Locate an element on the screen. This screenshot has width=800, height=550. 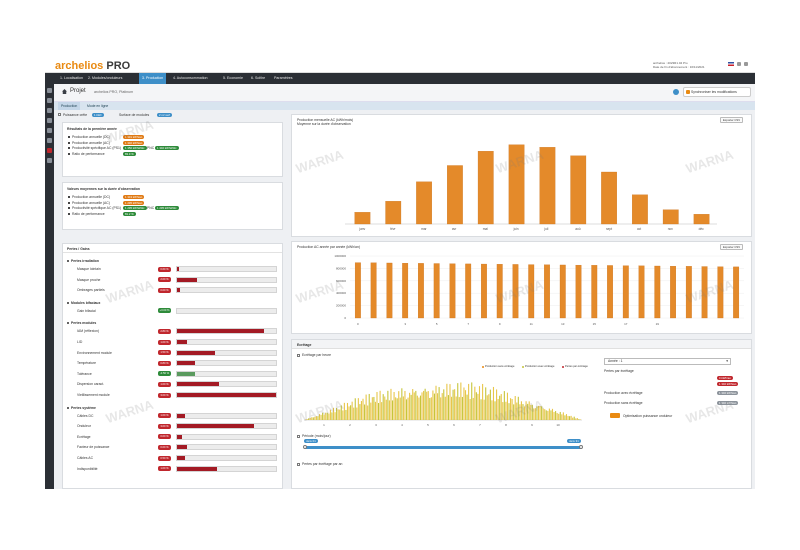
summary-label: Productivité spécifique AC (PS1) is located at coordinates (96, 208).